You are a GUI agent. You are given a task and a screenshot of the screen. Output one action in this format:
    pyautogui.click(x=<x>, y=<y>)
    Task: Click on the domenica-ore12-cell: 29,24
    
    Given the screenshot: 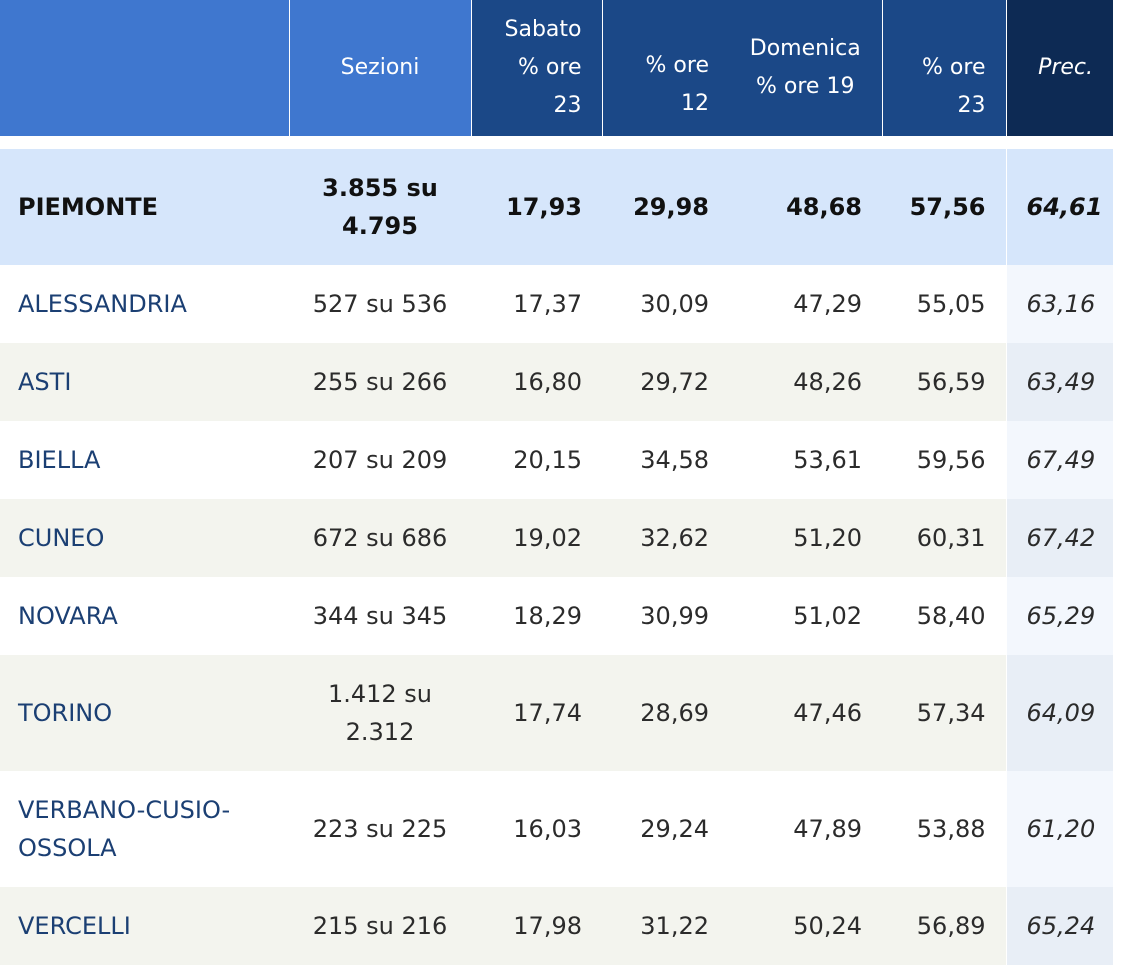 What is the action you would take?
    pyautogui.click(x=665, y=829)
    